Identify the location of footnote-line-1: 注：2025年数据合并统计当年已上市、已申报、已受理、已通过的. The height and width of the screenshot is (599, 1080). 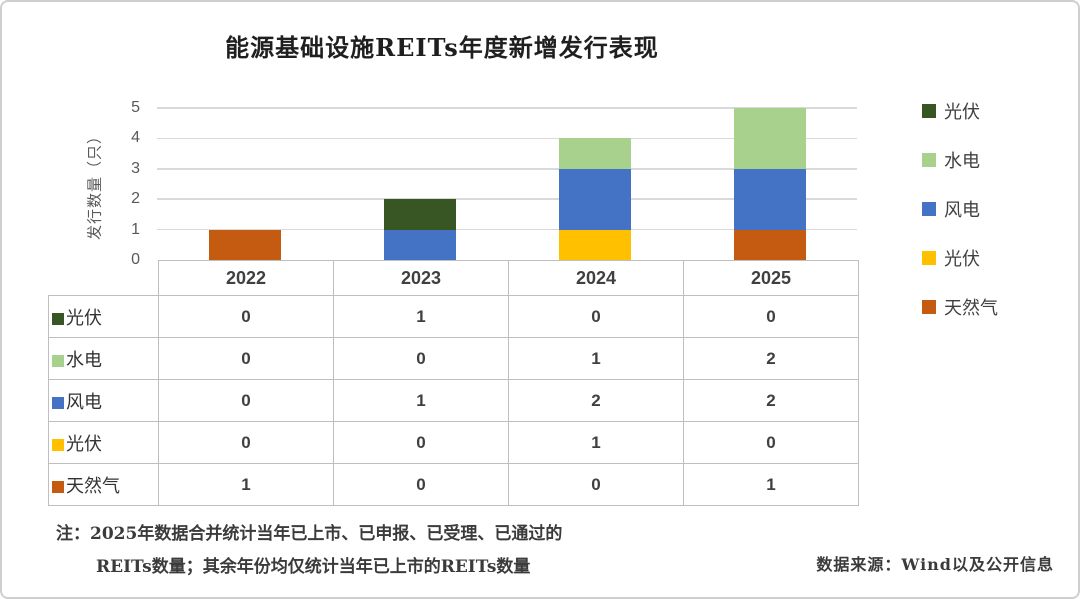
(309, 534).